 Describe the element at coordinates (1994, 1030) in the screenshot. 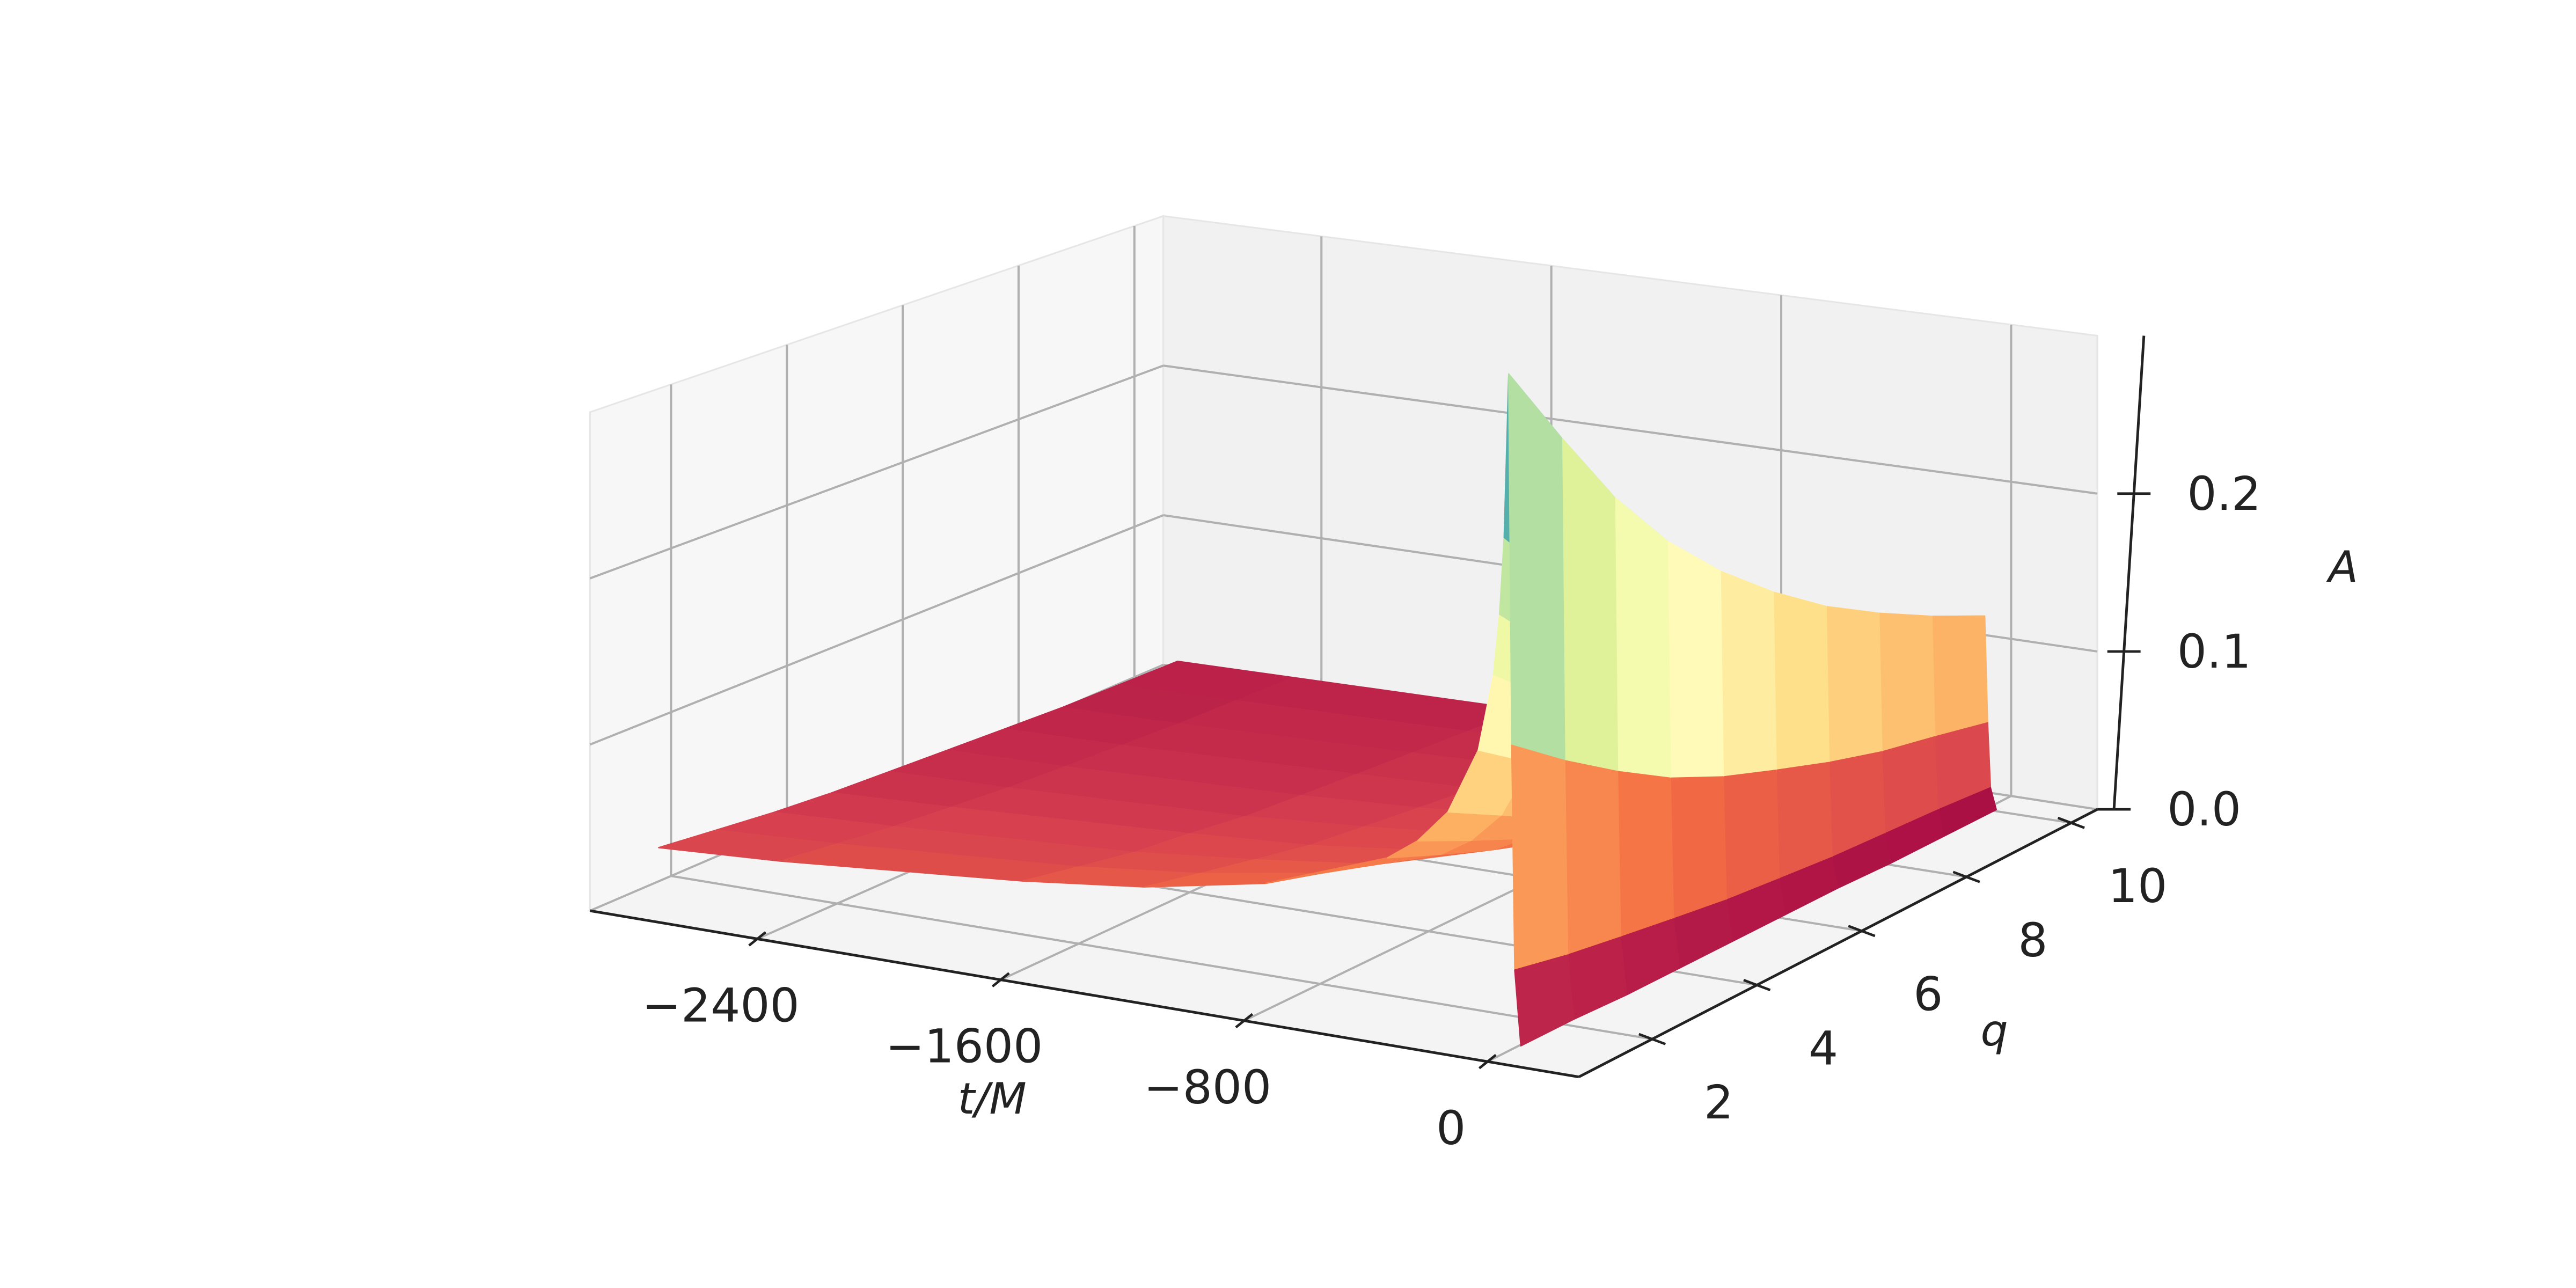

I see `y-axis-label: q` at that location.